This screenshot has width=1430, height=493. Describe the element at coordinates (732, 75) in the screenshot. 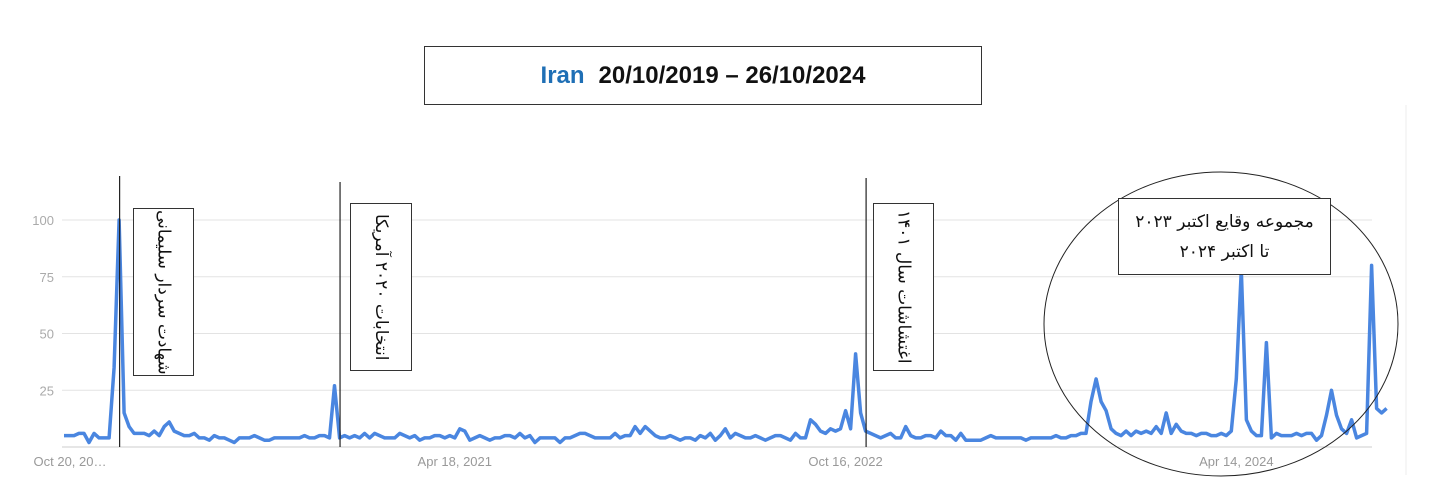

I see `title-date-range: 20/10/2019 – 26/10/2024` at that location.